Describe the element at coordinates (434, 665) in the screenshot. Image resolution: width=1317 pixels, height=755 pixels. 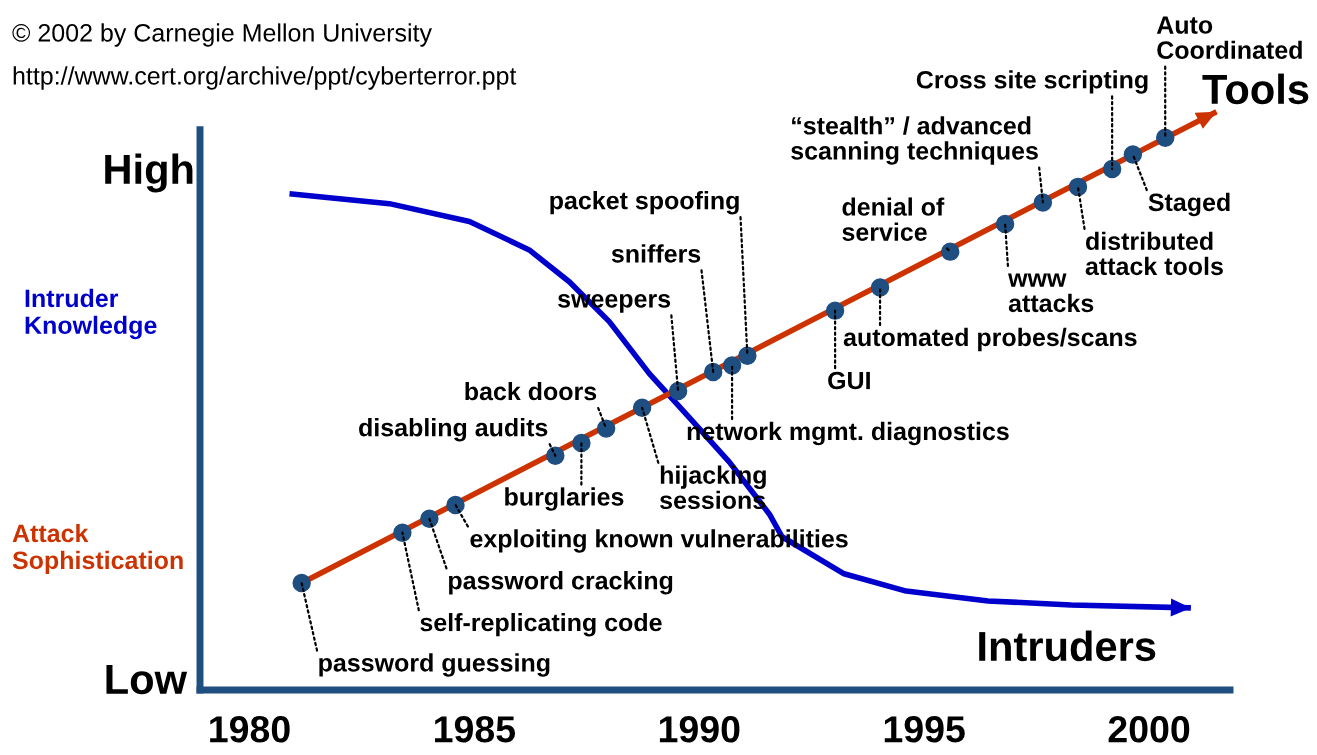
I see `annotation: password guessing` at that location.